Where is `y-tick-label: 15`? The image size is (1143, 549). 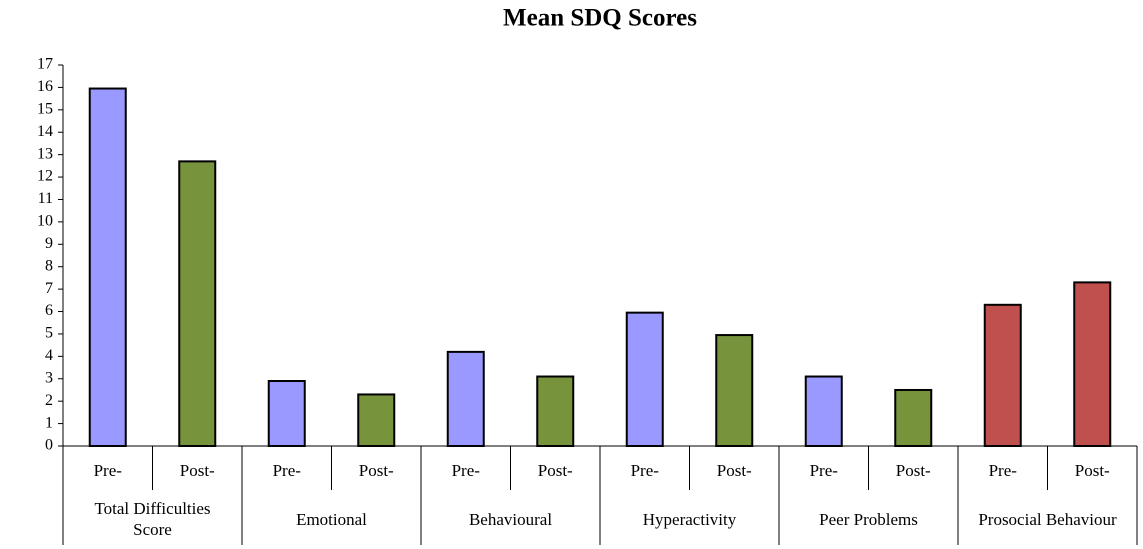
y-tick-label: 15 is located at coordinates (45, 108).